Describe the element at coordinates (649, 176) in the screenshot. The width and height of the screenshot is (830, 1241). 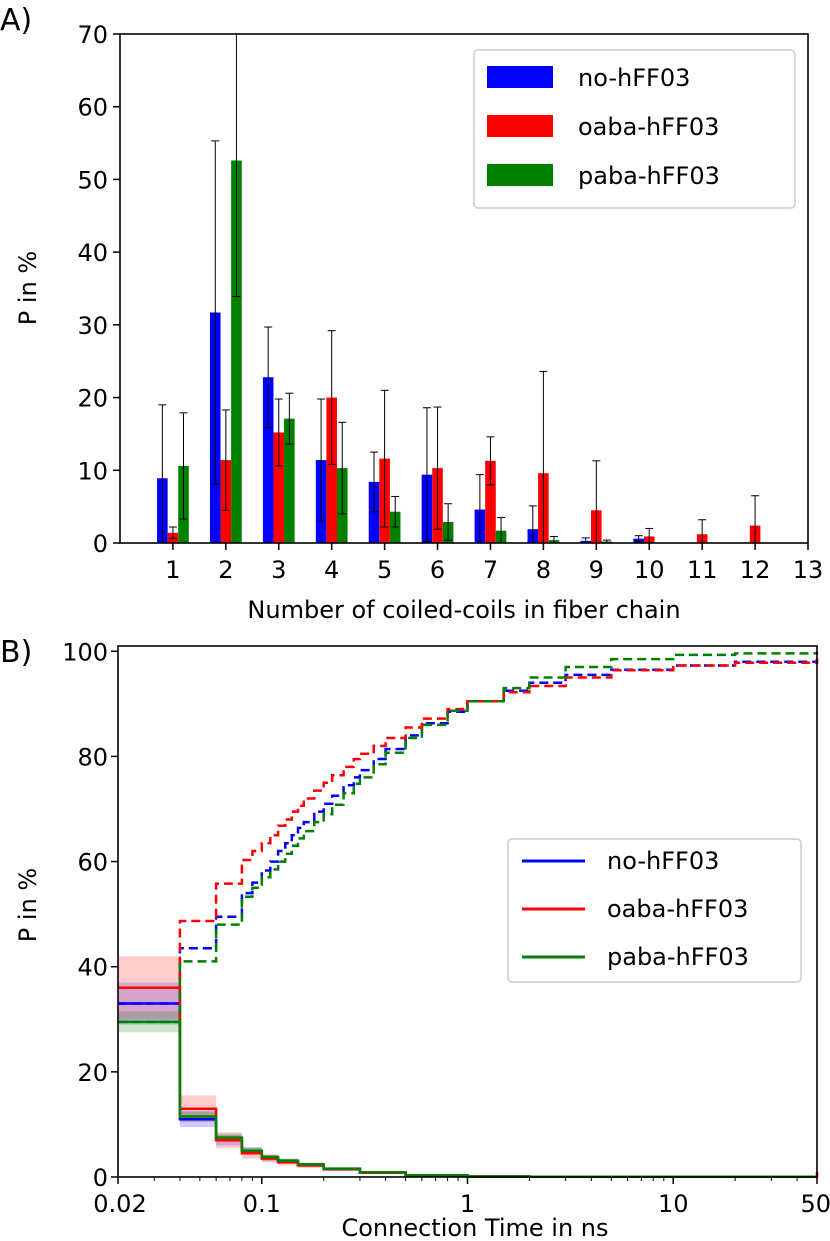
I see `legend-a-label-paba-hff03: paba-hFF03` at that location.